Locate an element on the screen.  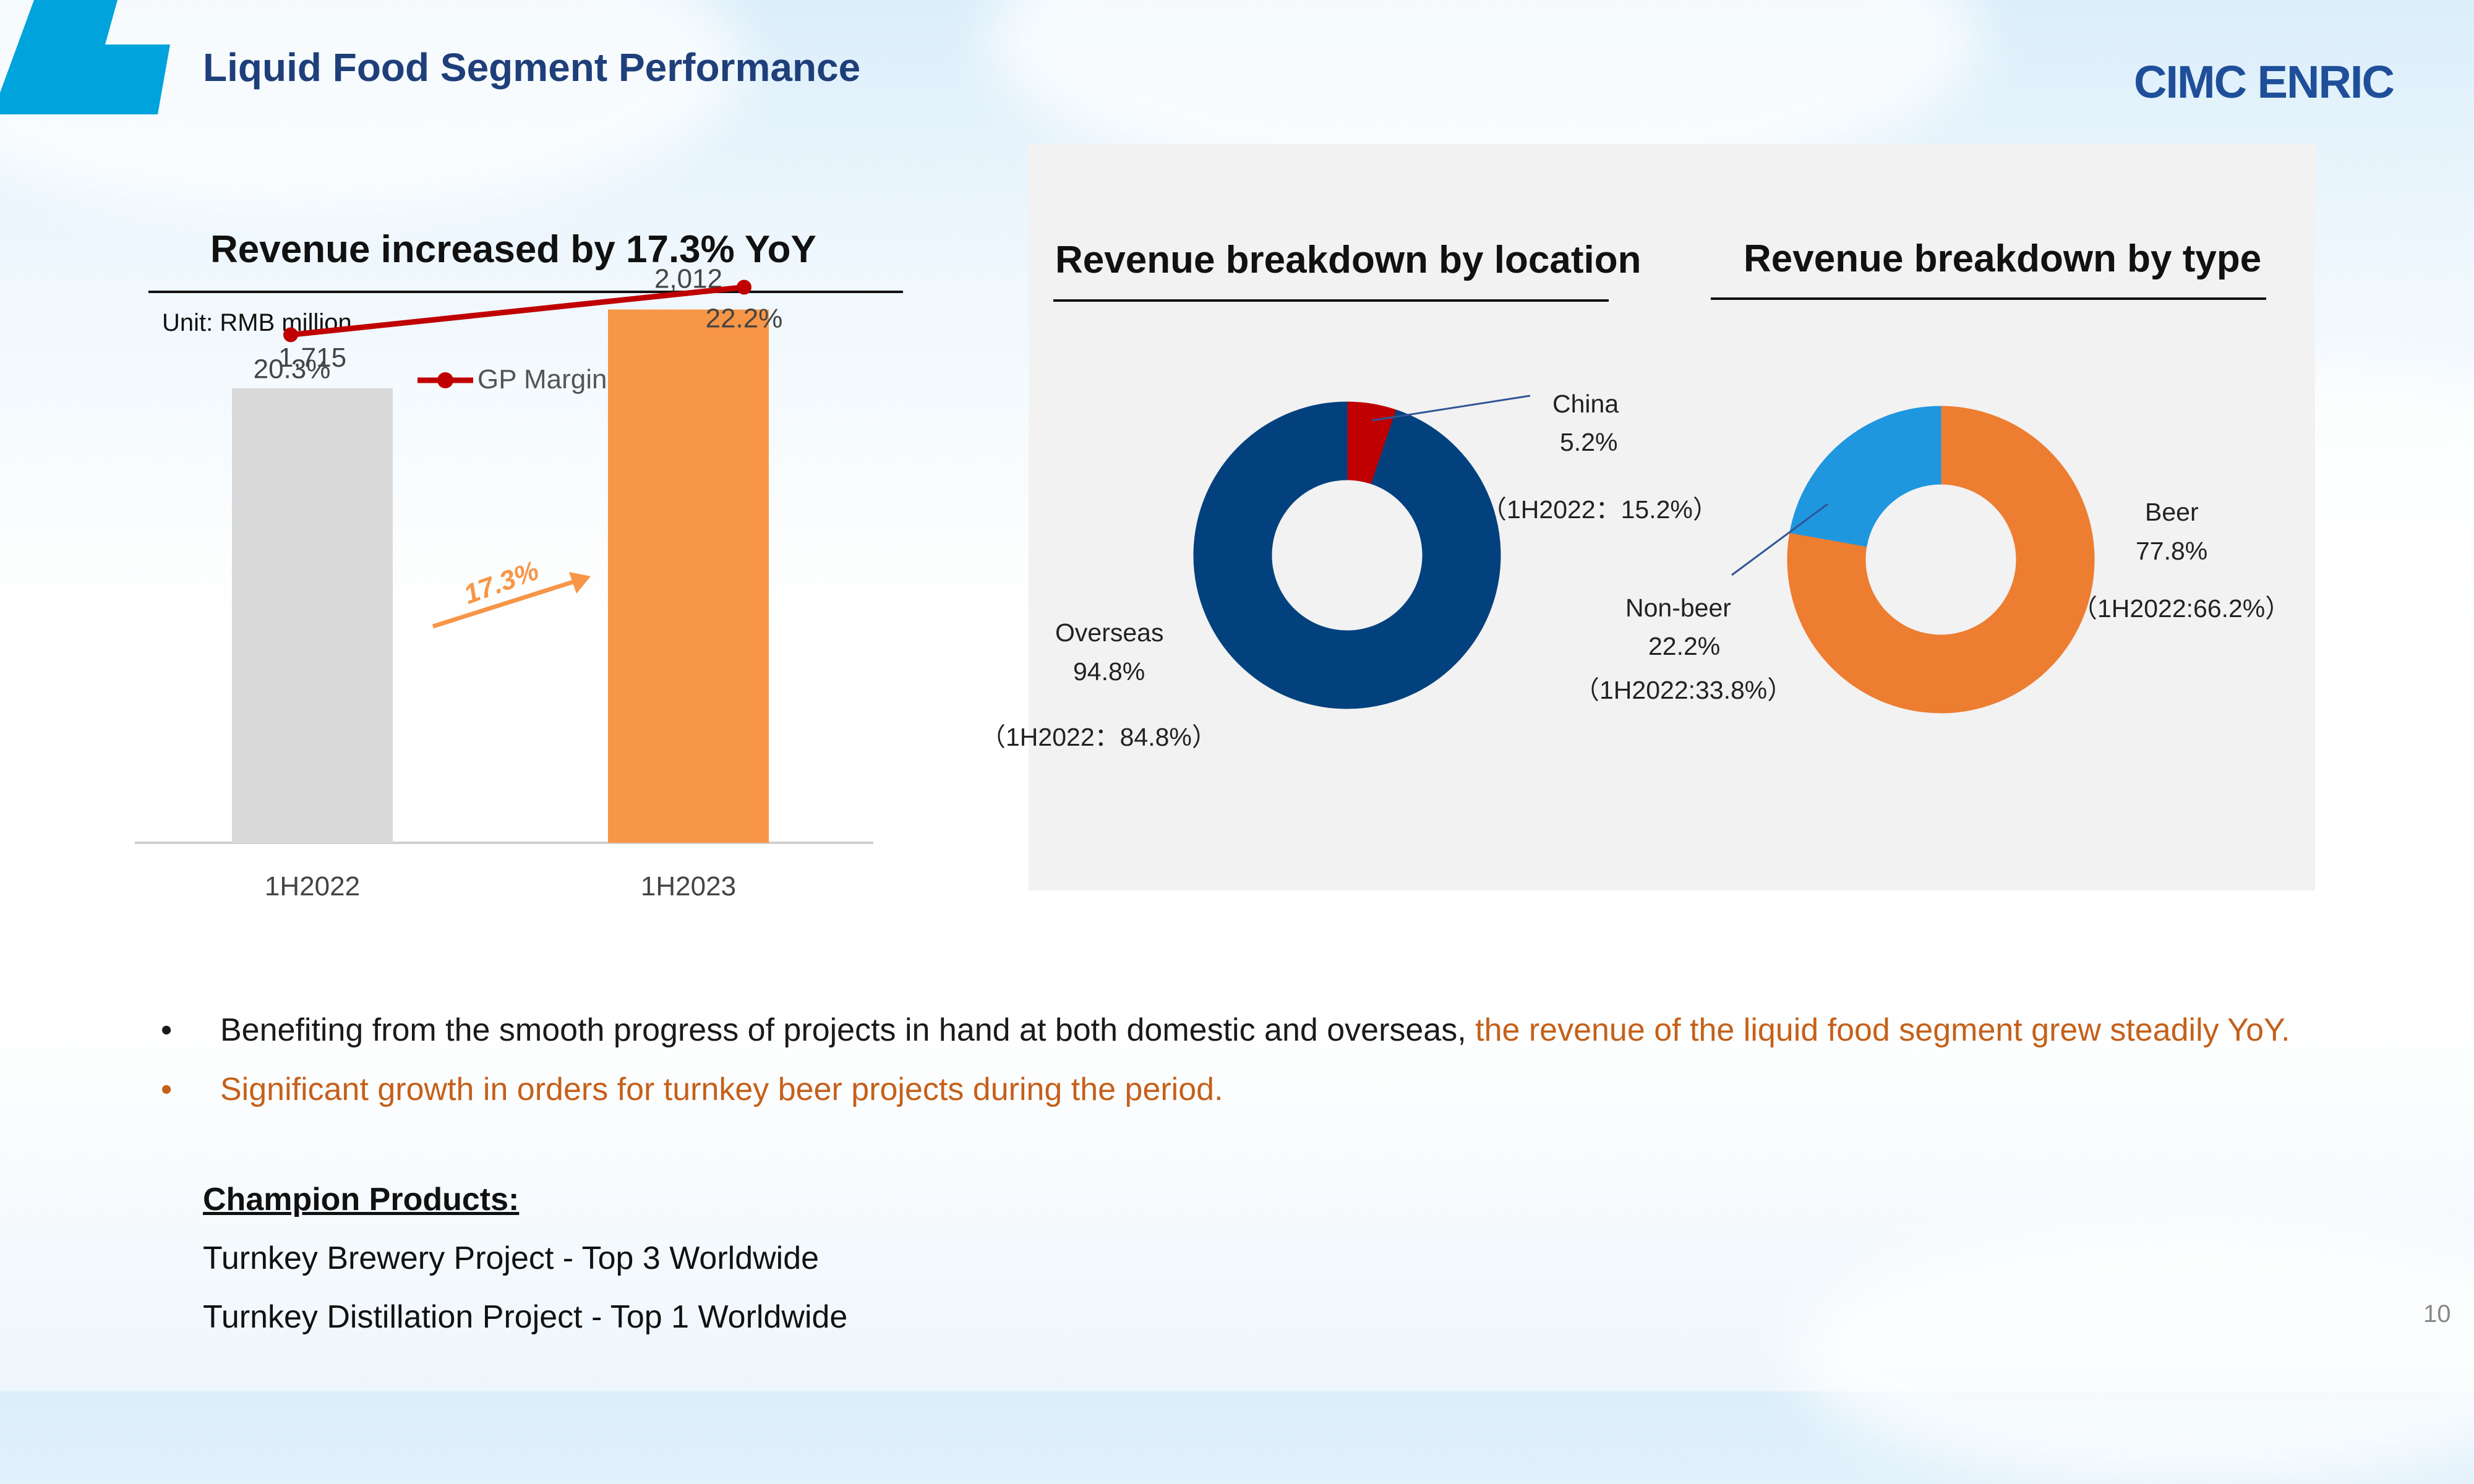
bar-1H2023 is located at coordinates (688, 576).